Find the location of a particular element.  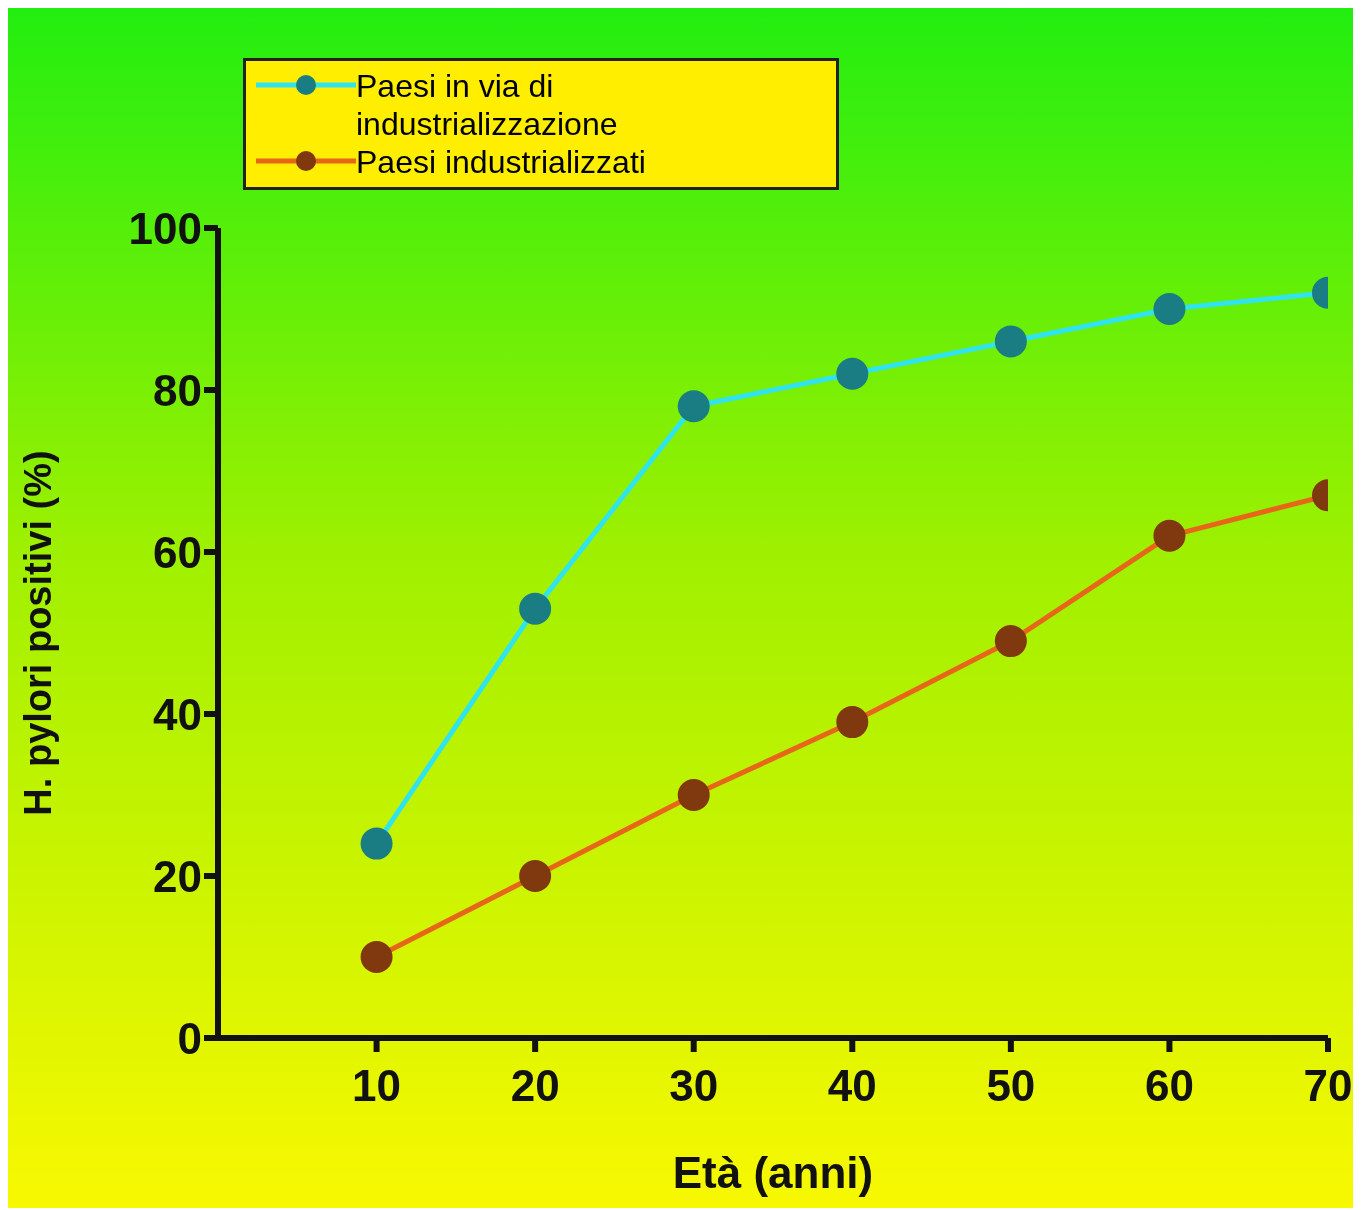

legend-label: Paesi in via di industrializzazione is located at coordinates (487, 105).